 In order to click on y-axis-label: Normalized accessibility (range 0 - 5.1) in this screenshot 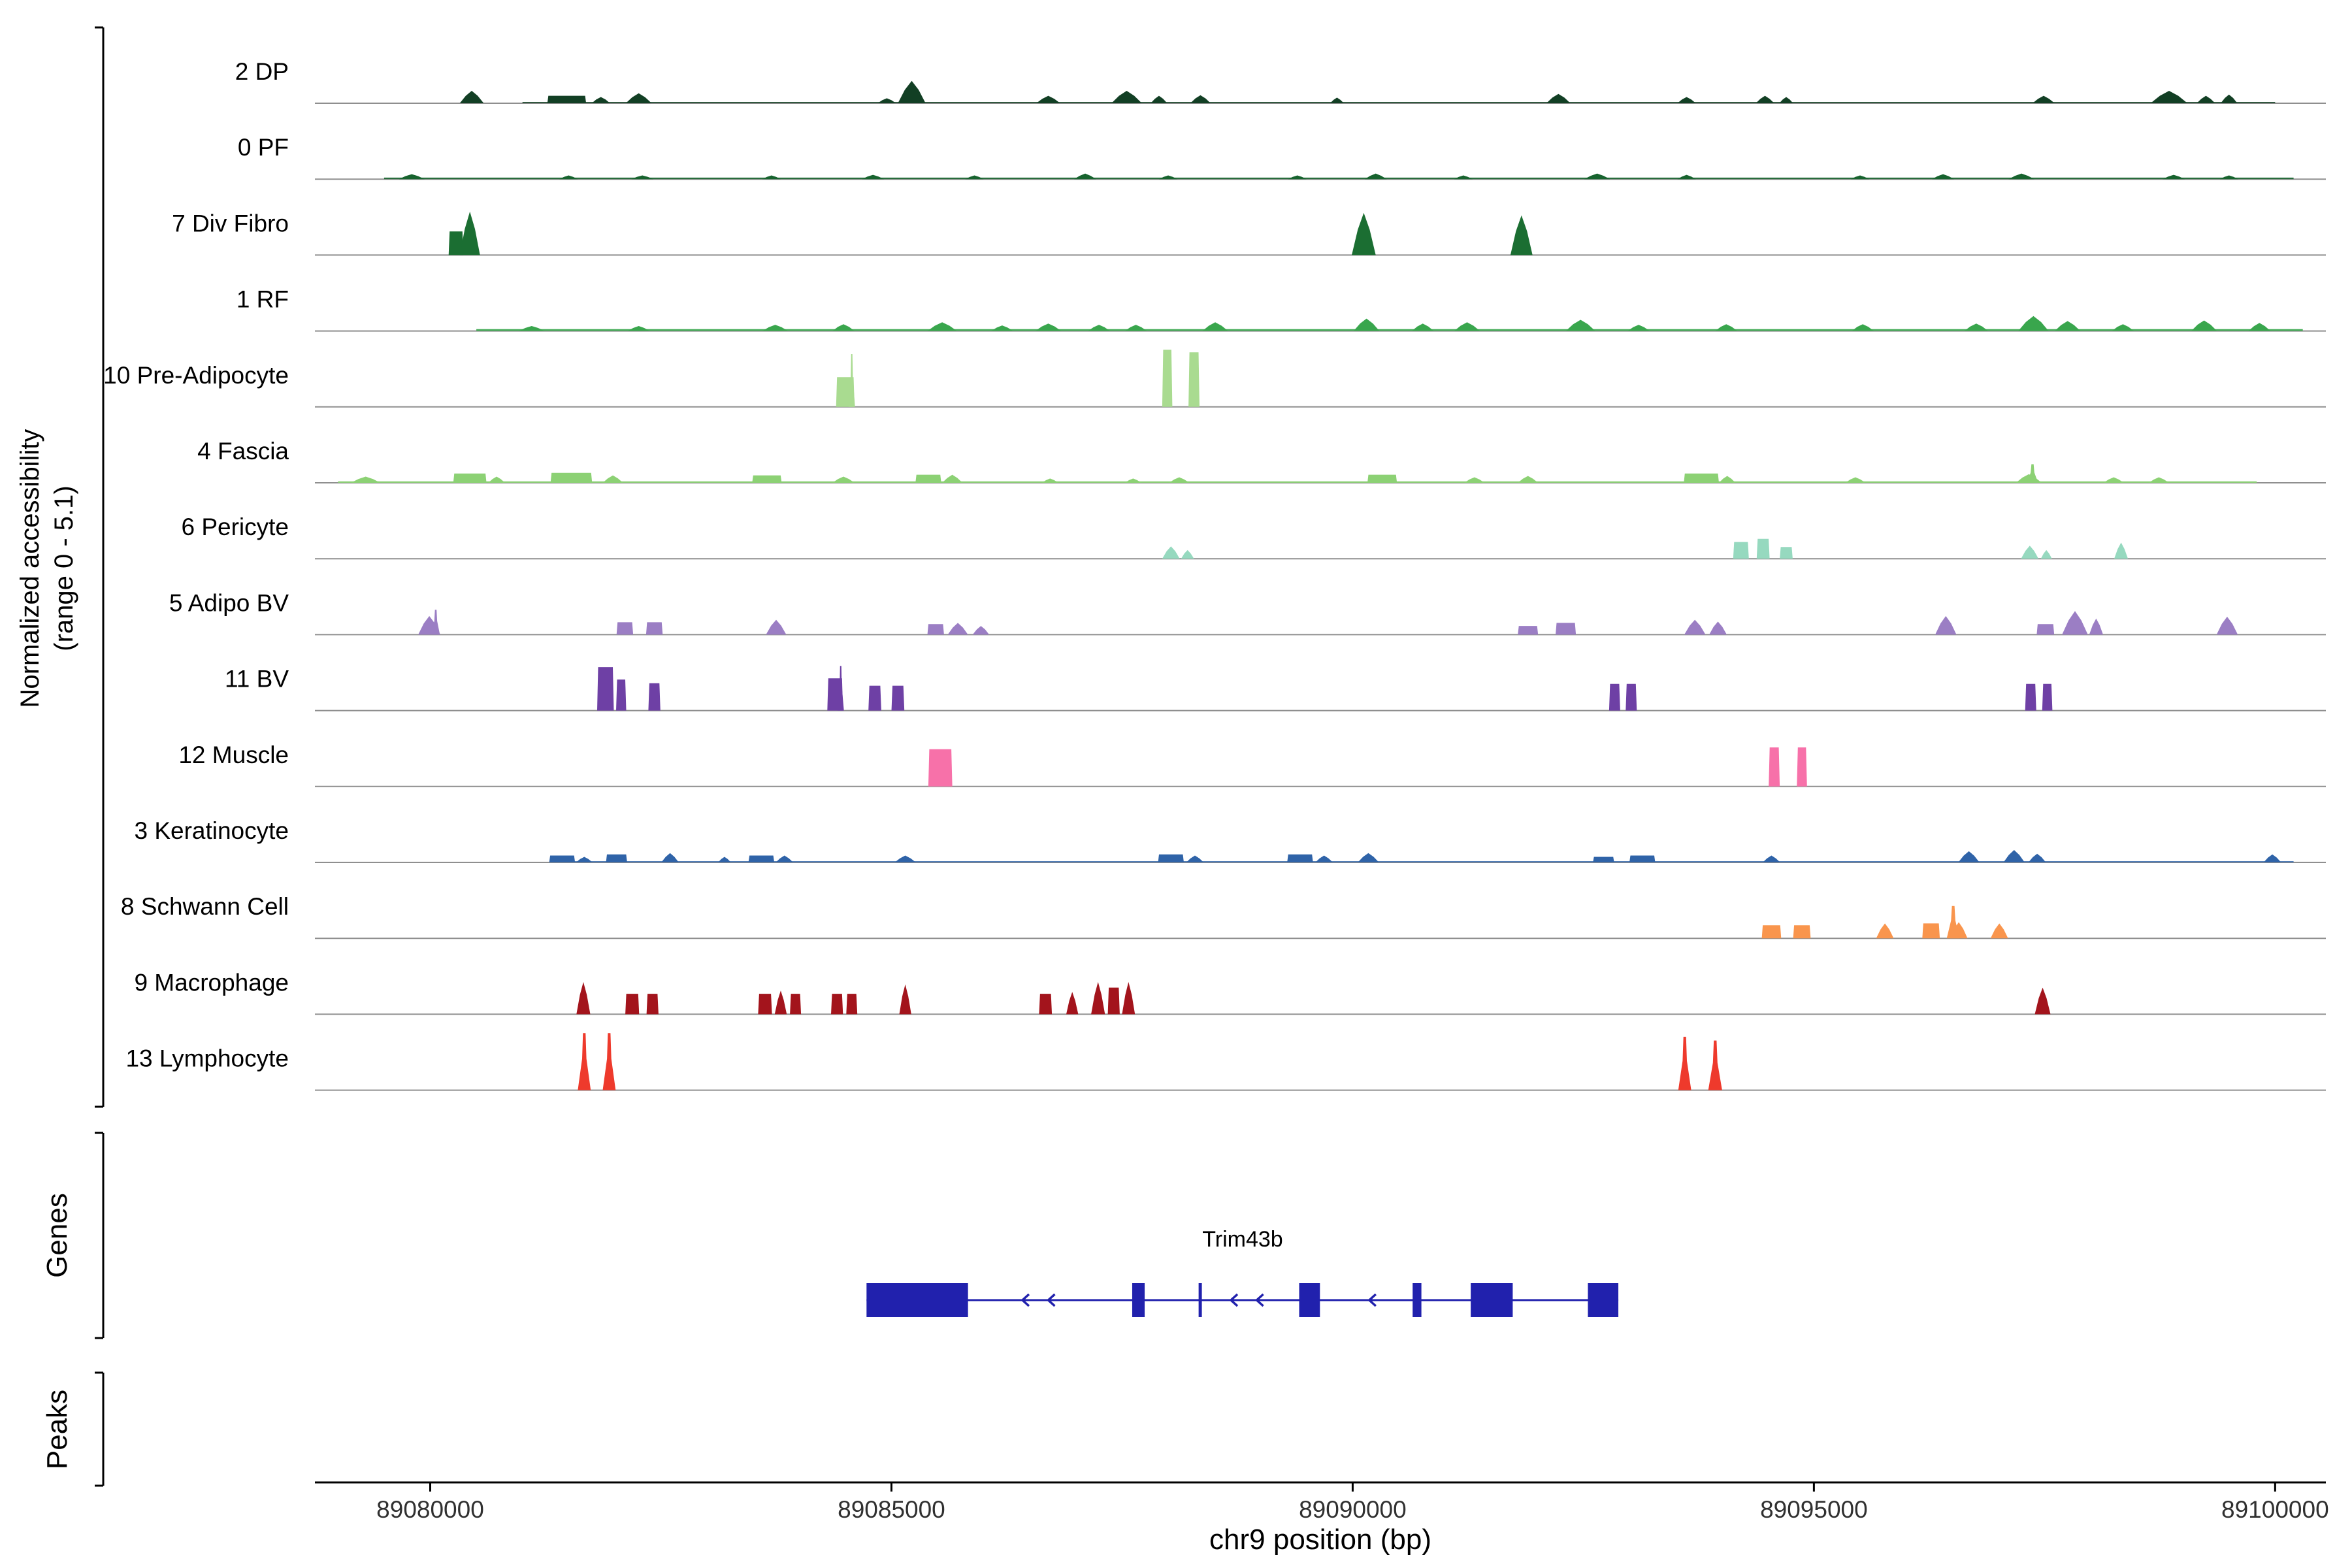, I will do `click(47, 568)`.